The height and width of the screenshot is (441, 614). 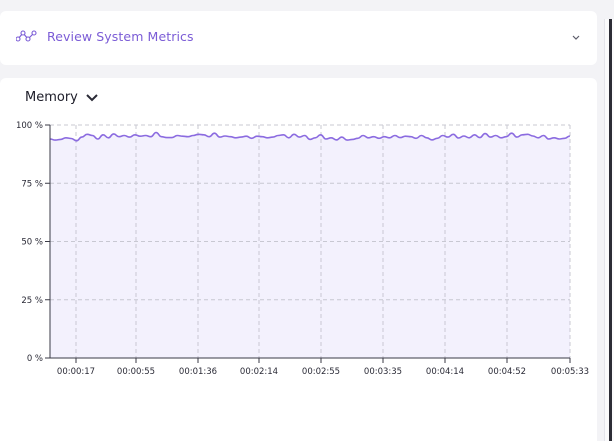 What do you see at coordinates (32, 243) in the screenshot?
I see `y-tick-label: 50 %` at bounding box center [32, 243].